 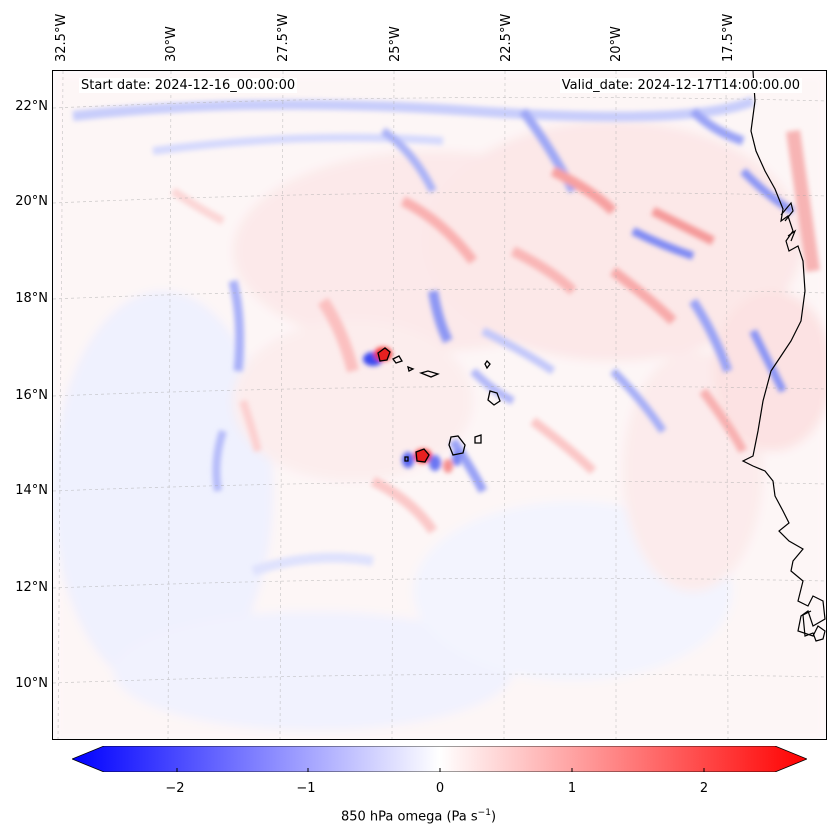 I want to click on lon-label-32.5w: 32.5°W, so click(x=61, y=37).